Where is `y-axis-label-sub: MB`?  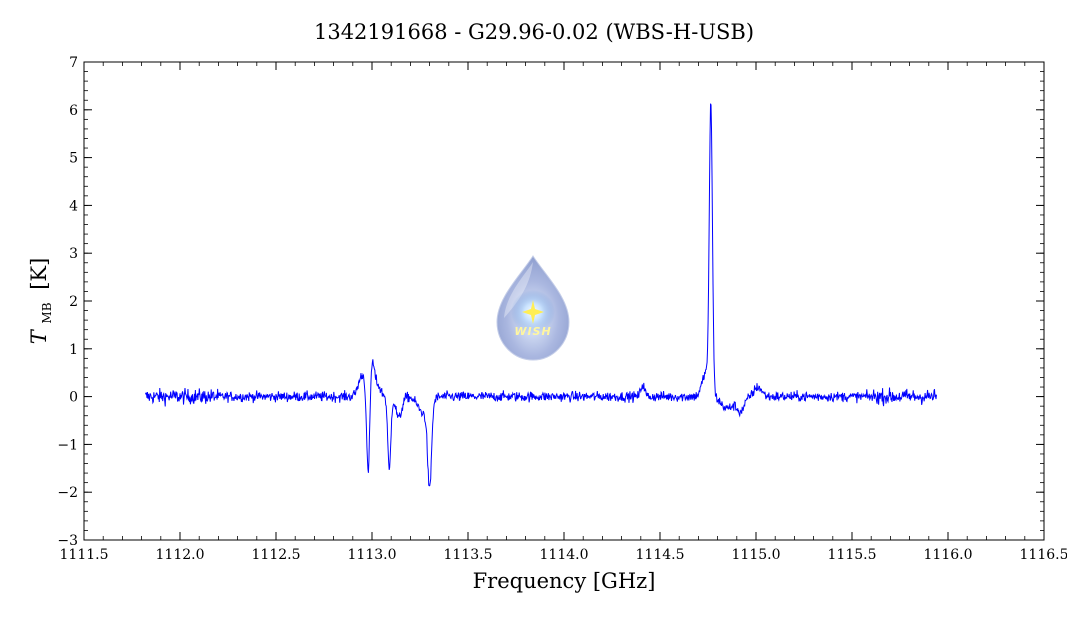 y-axis-label-sub: MB is located at coordinates (47, 312).